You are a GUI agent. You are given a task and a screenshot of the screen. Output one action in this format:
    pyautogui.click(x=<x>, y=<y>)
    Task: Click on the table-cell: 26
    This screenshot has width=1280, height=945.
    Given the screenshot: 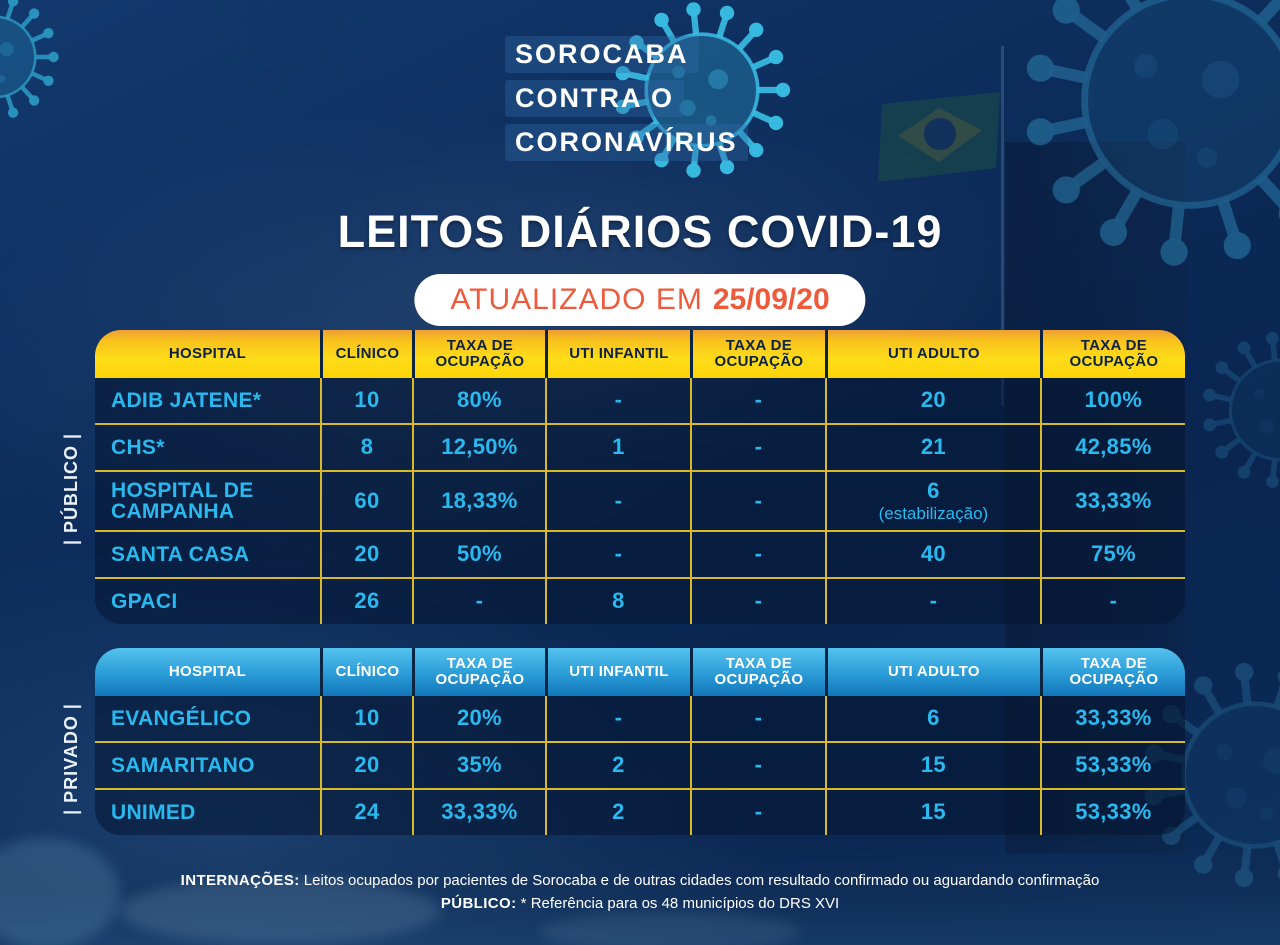 What is the action you would take?
    pyautogui.click(x=365, y=601)
    